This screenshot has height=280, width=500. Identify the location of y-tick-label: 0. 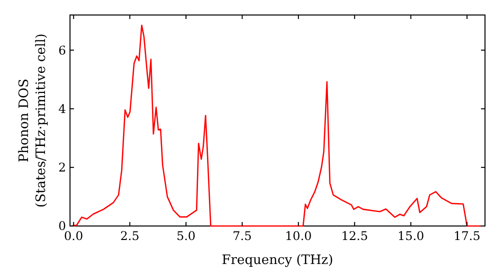
(62, 226).